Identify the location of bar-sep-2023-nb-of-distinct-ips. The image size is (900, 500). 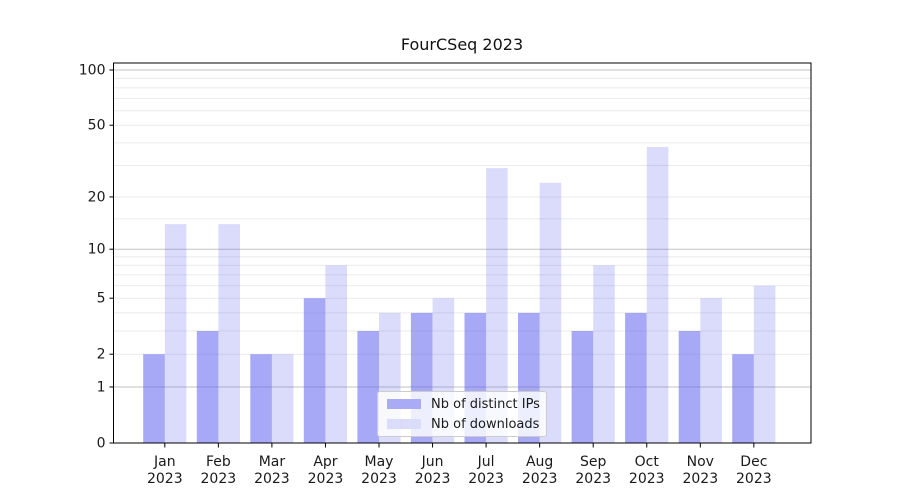
(582, 387).